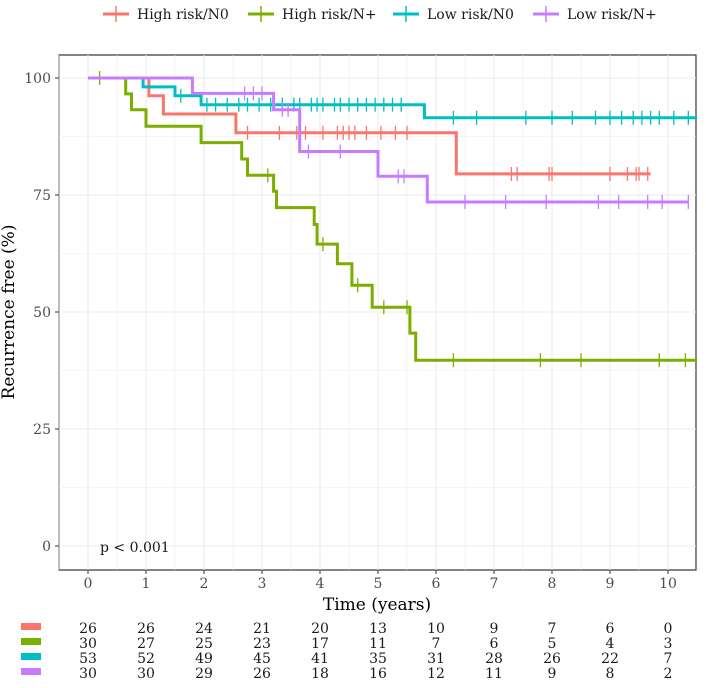 The width and height of the screenshot is (706, 688). I want to click on risk-count: 16, so click(378, 674).